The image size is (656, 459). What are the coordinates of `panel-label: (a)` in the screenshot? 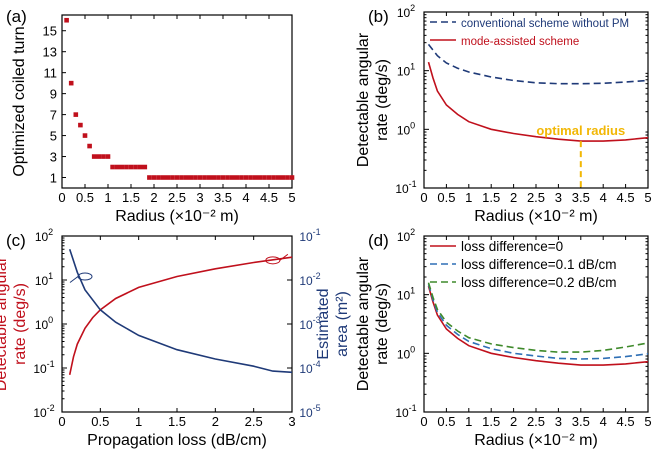 It's located at (16, 16).